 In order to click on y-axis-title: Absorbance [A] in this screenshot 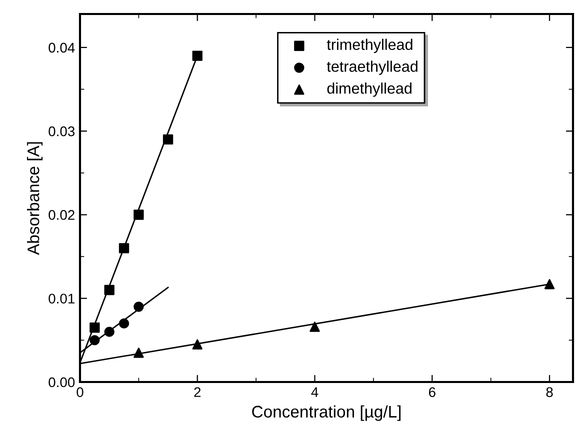, I will do `click(35, 198)`.